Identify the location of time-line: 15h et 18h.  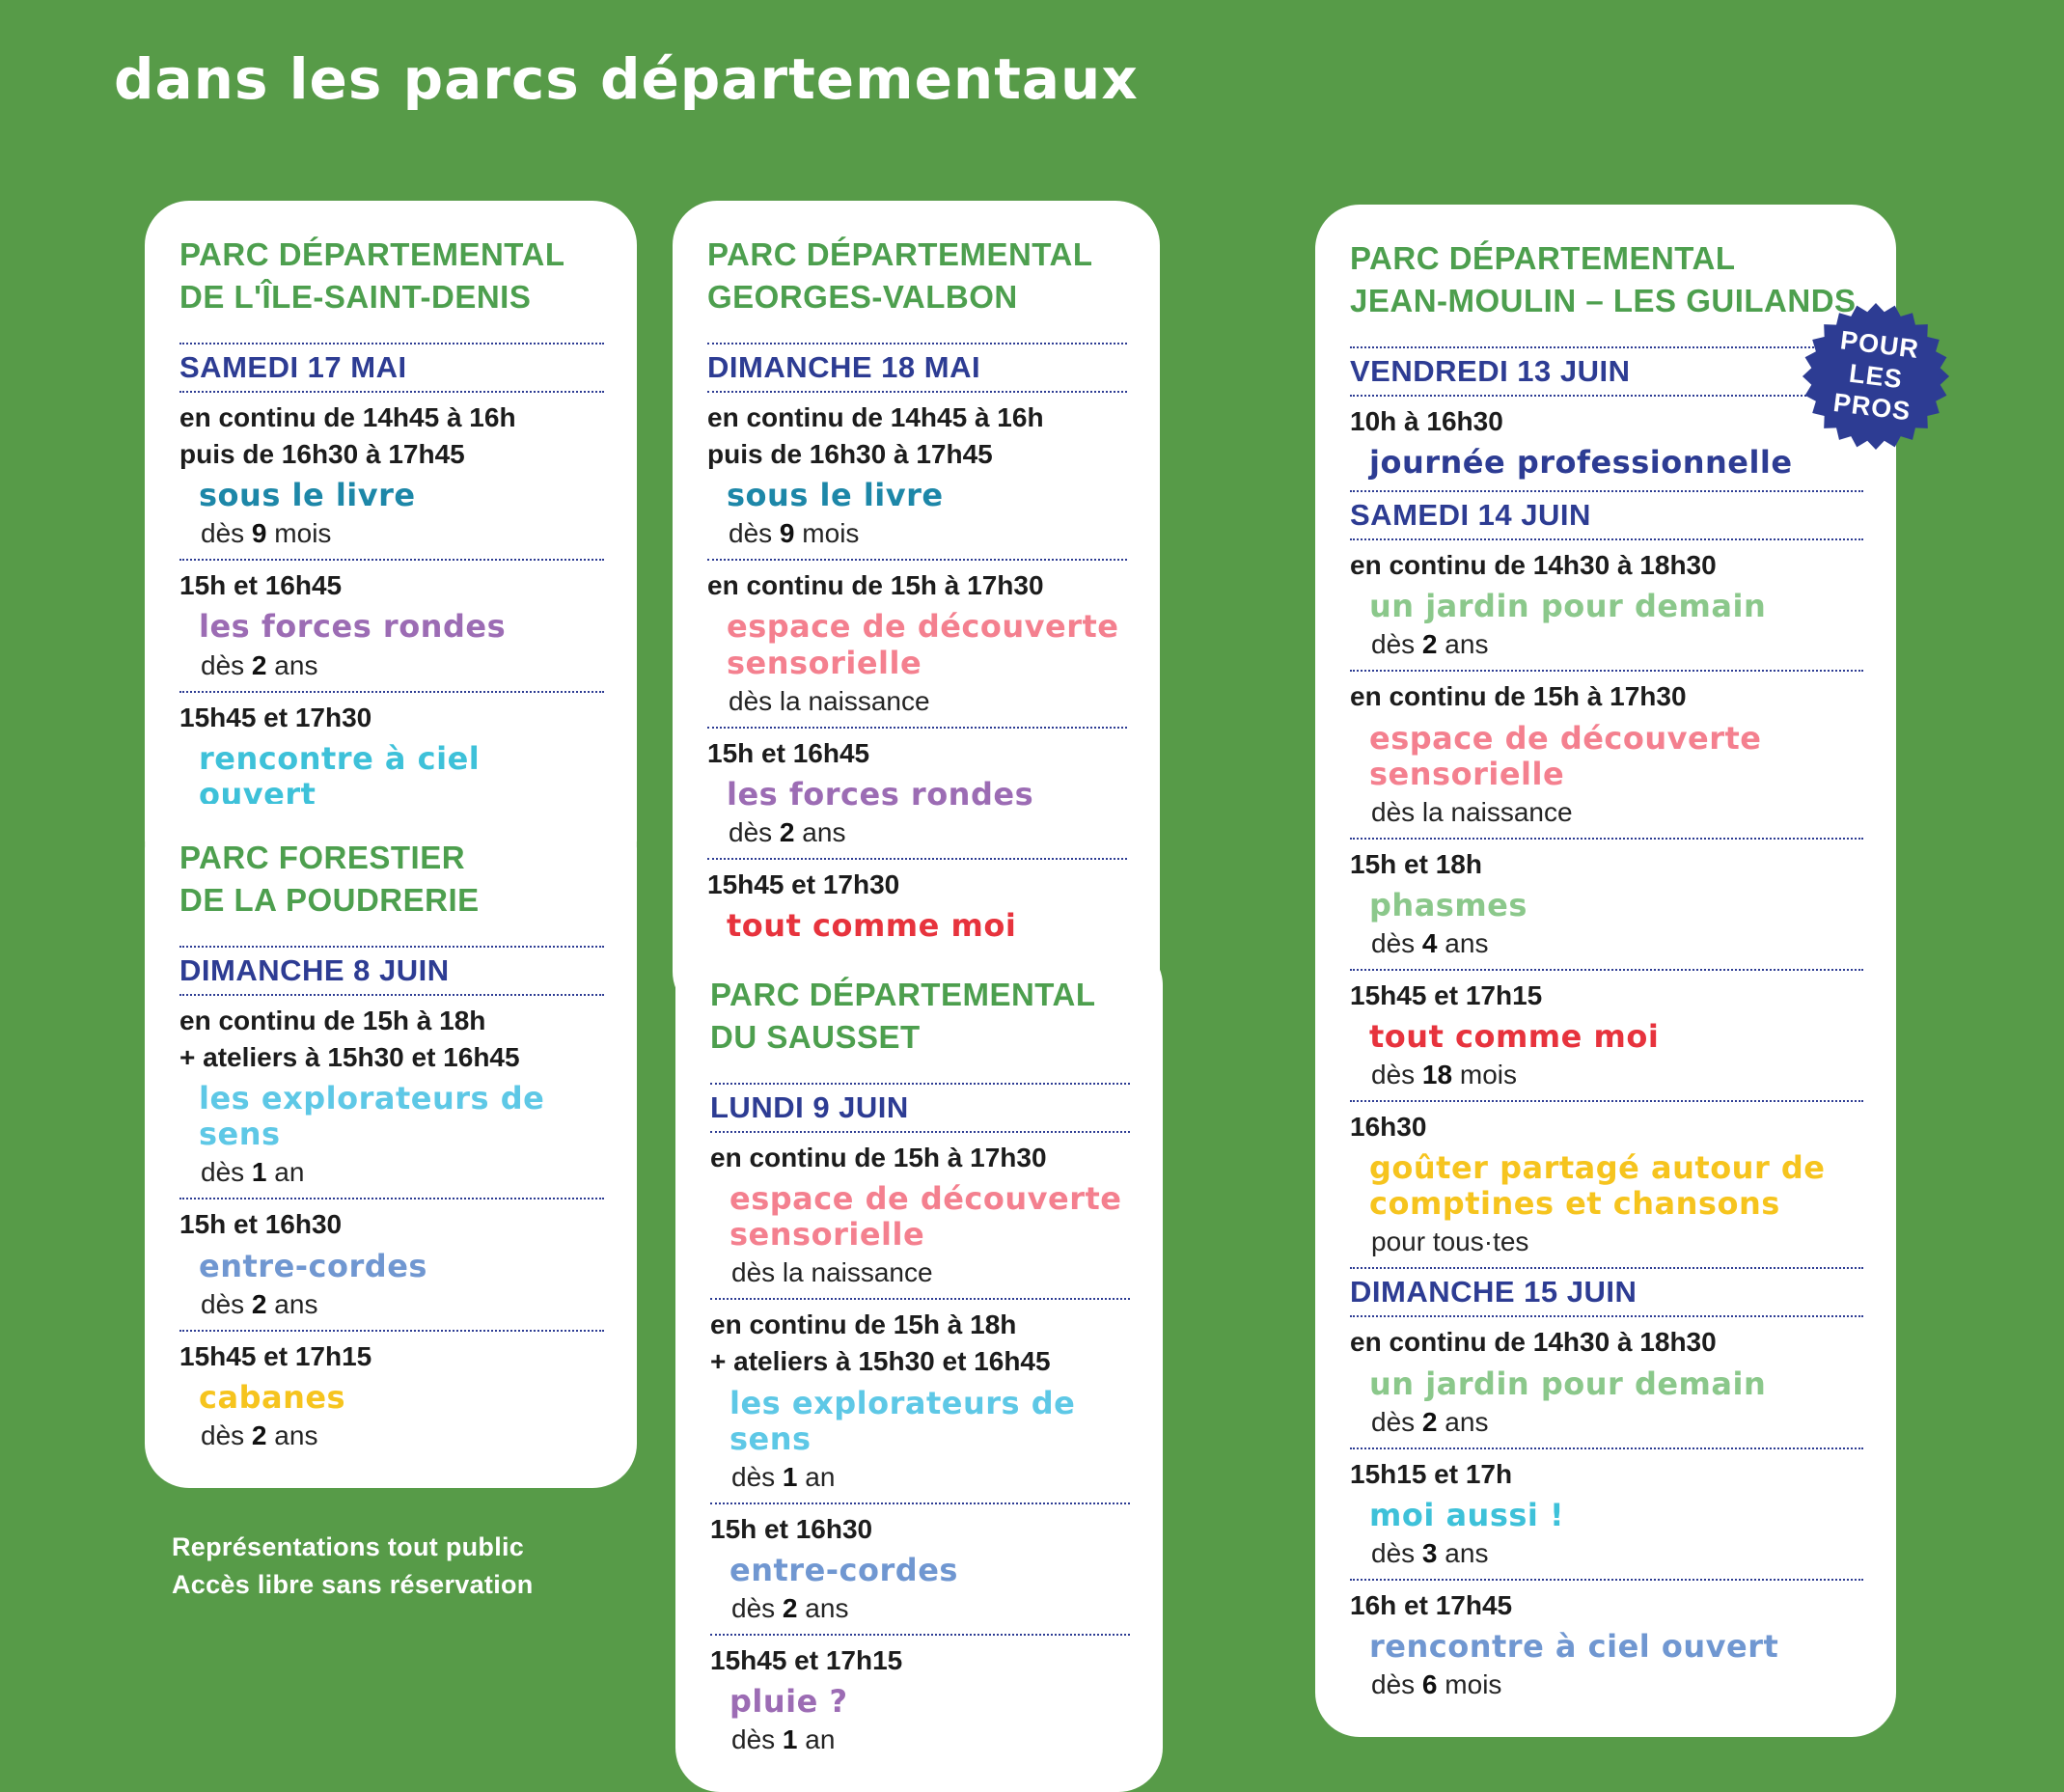
(1416, 863).